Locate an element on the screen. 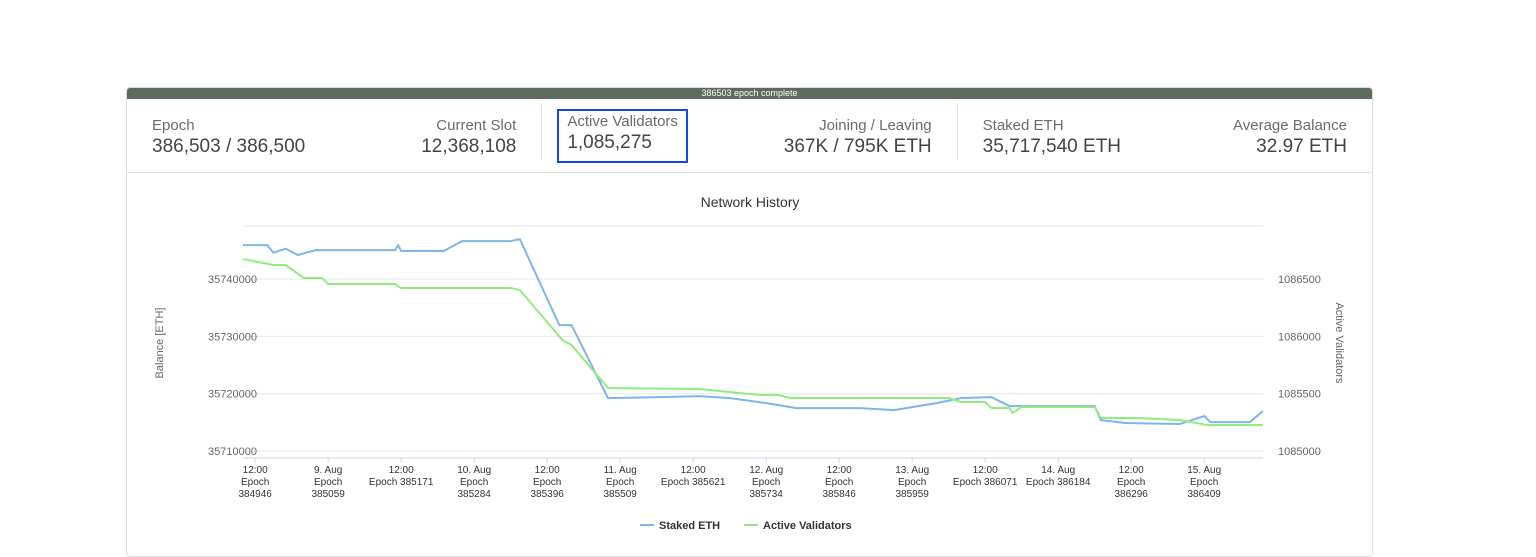 The image size is (1536, 557). legend-item-staked-eth: Staked ETH is located at coordinates (680, 526).